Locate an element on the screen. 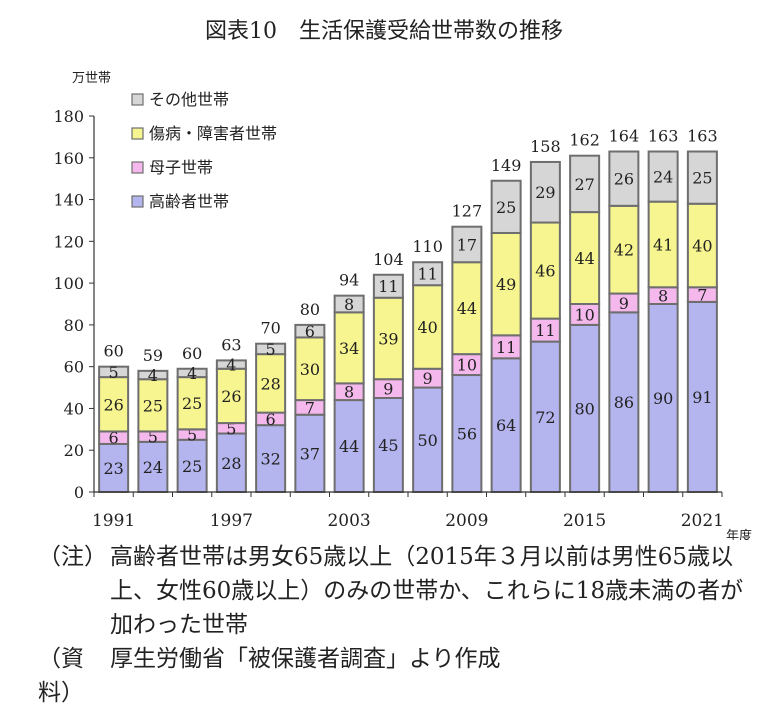 This screenshot has height=710, width=769. y-tick-label: 20 is located at coordinates (74, 450).